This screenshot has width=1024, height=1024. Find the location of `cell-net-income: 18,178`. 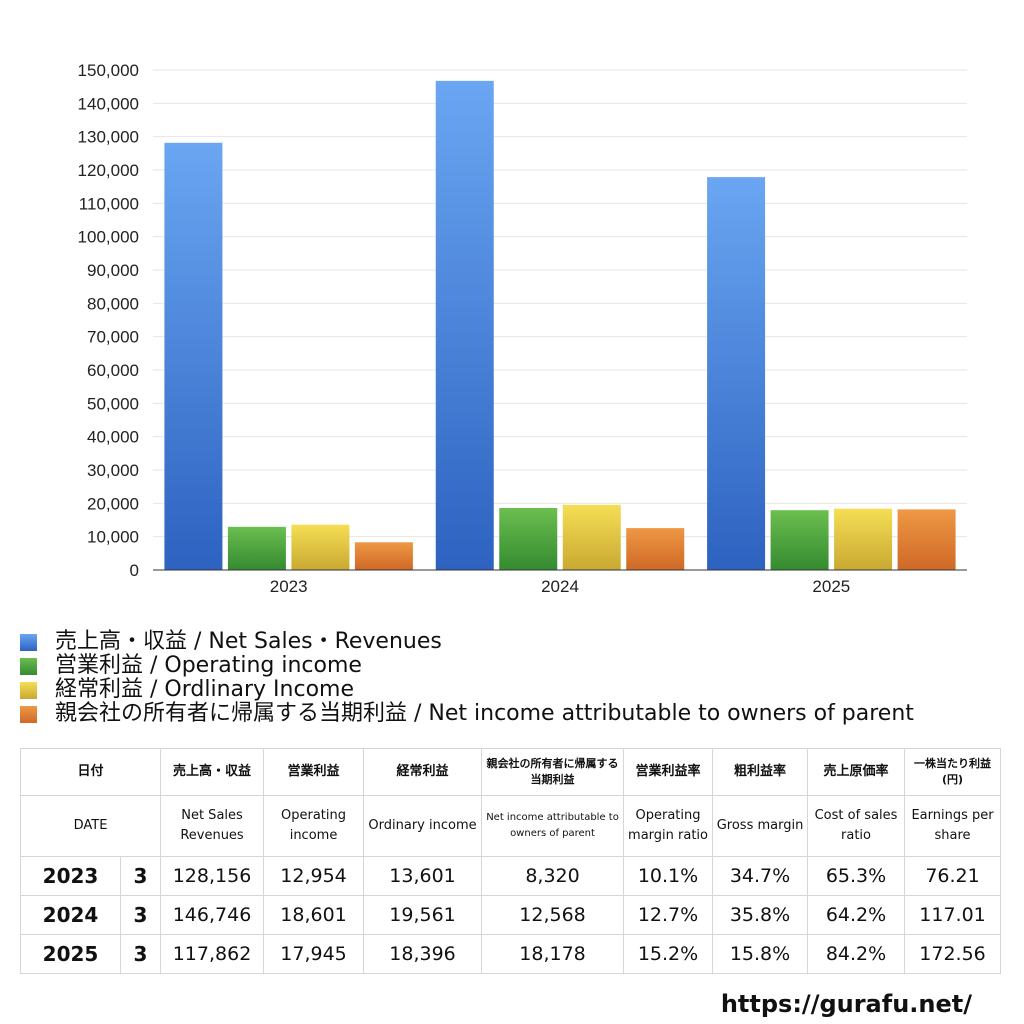

cell-net-income: 18,178 is located at coordinates (553, 954).